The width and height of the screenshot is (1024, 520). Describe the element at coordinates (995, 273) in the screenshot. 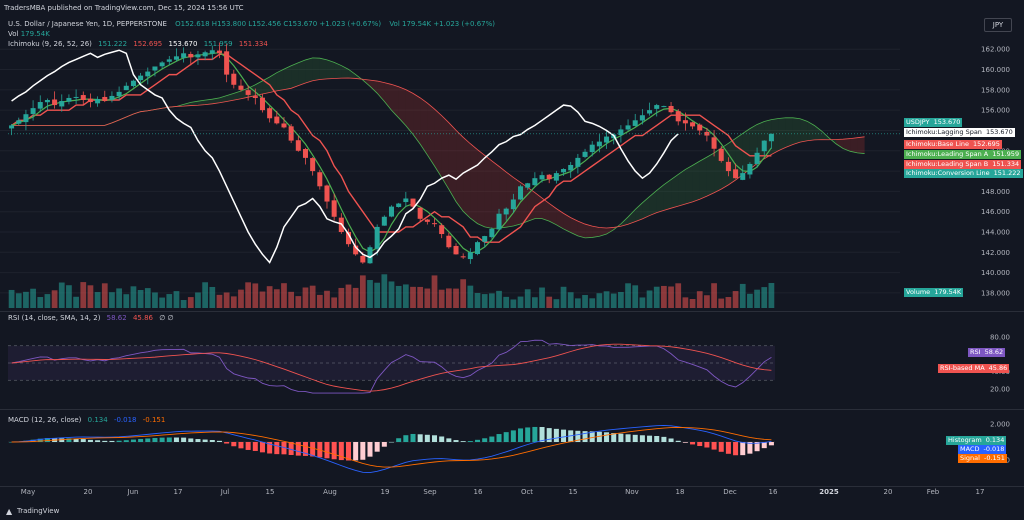

I see `y-tick-label: 140.000` at that location.